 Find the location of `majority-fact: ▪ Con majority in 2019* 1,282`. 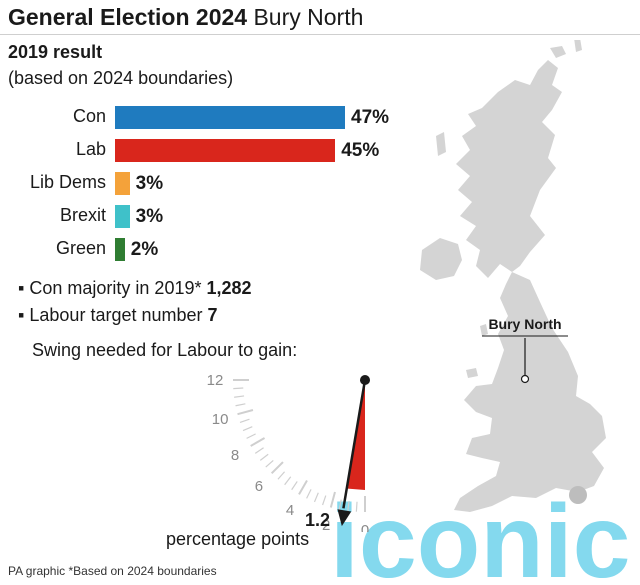

majority-fact: ▪ Con majority in 2019* 1,282 is located at coordinates (135, 288).